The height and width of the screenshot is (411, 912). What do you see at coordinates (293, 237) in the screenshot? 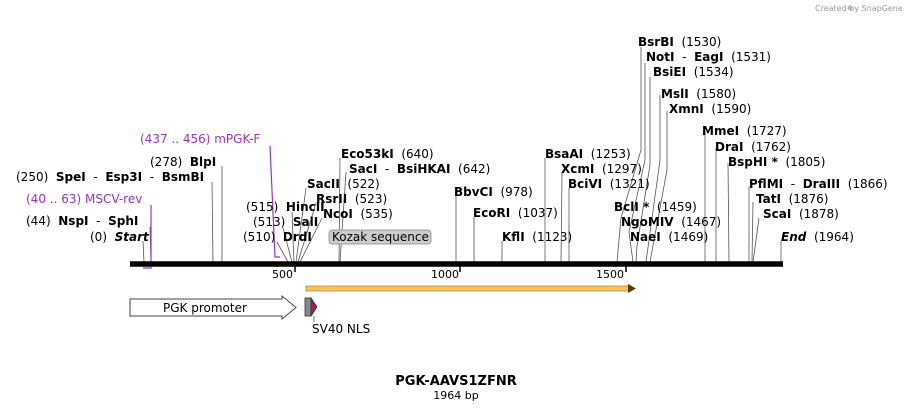
I see `hincii-leader` at bounding box center [293, 237].